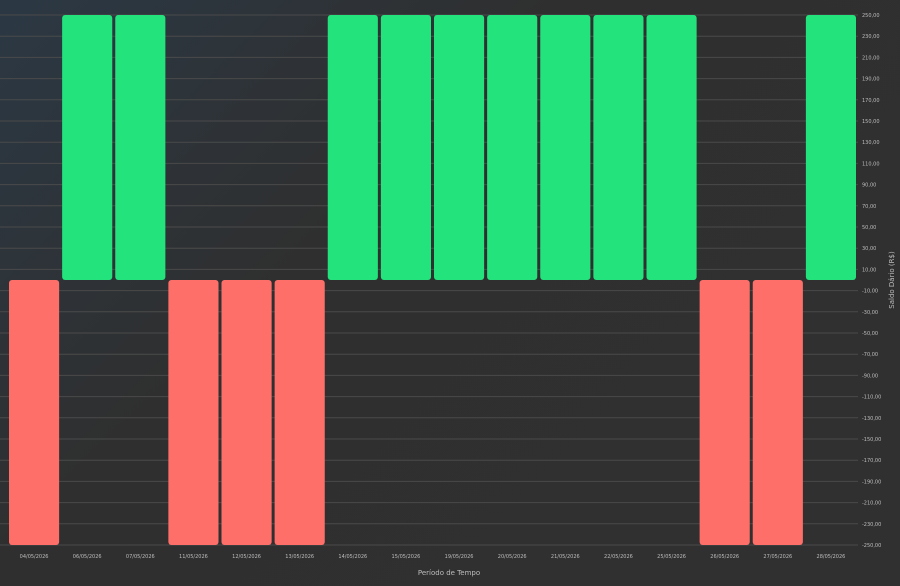 The image size is (900, 586). I want to click on y-tick-label: -250,00, so click(871, 546).